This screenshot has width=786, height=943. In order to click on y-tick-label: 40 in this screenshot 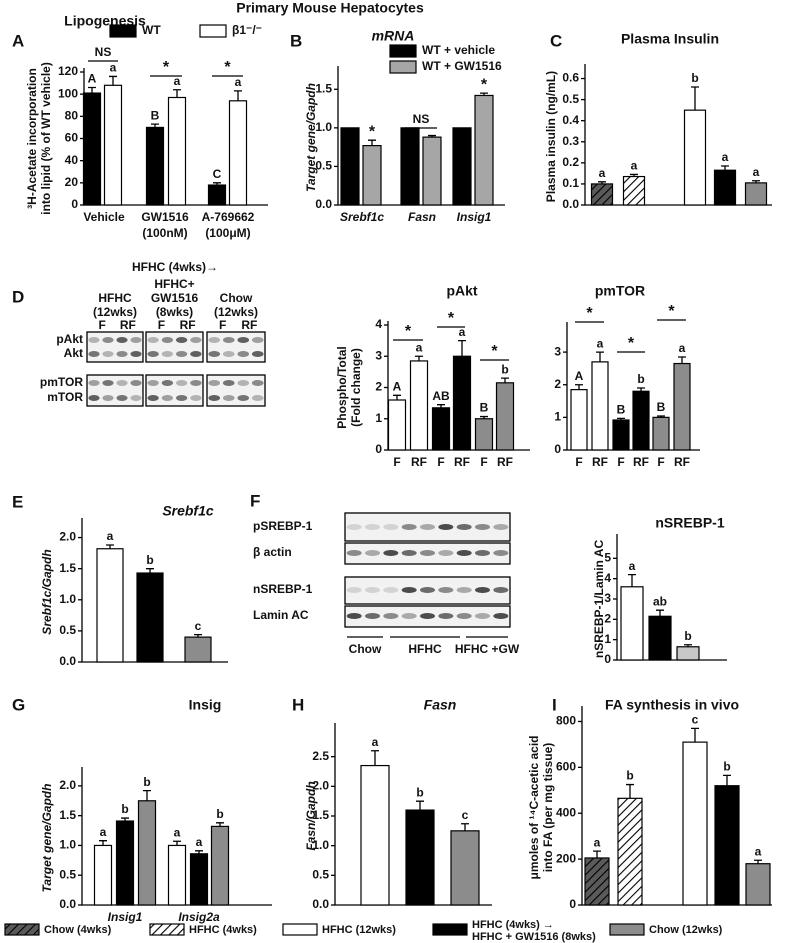, I will do `click(72, 160)`.